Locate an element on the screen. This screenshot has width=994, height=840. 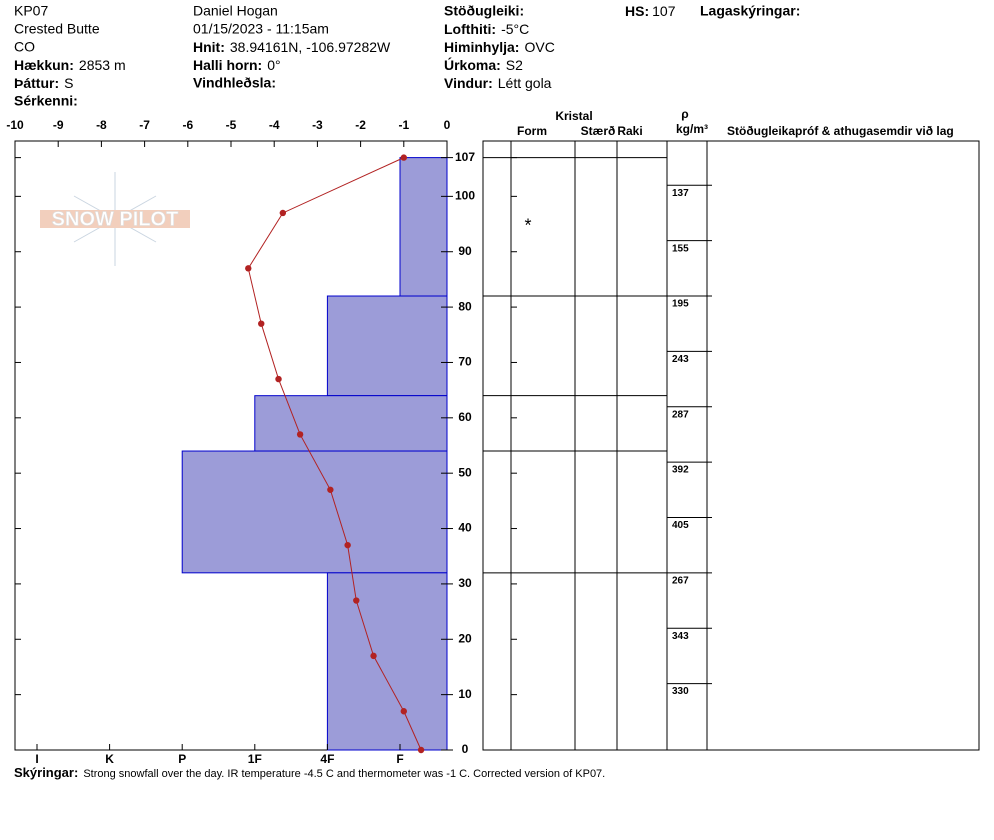
value: S is located at coordinates (68, 83).